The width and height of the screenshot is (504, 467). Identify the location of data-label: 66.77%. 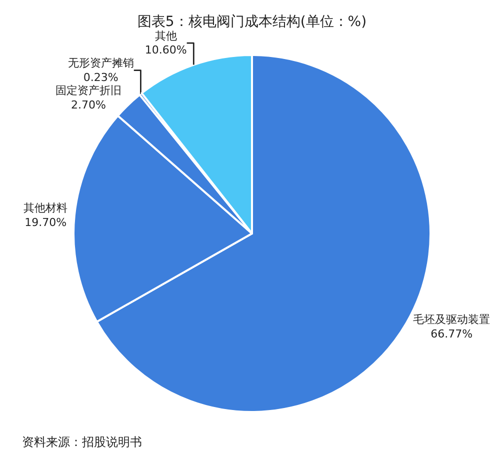
(451, 333).